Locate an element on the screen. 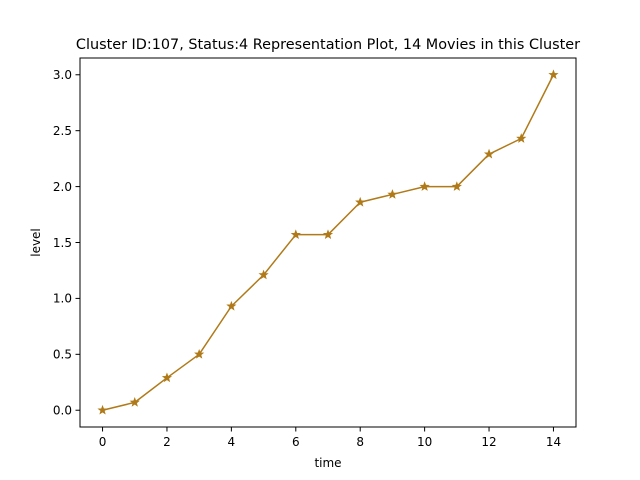  y-tick-label: 3.0 is located at coordinates (62, 75).